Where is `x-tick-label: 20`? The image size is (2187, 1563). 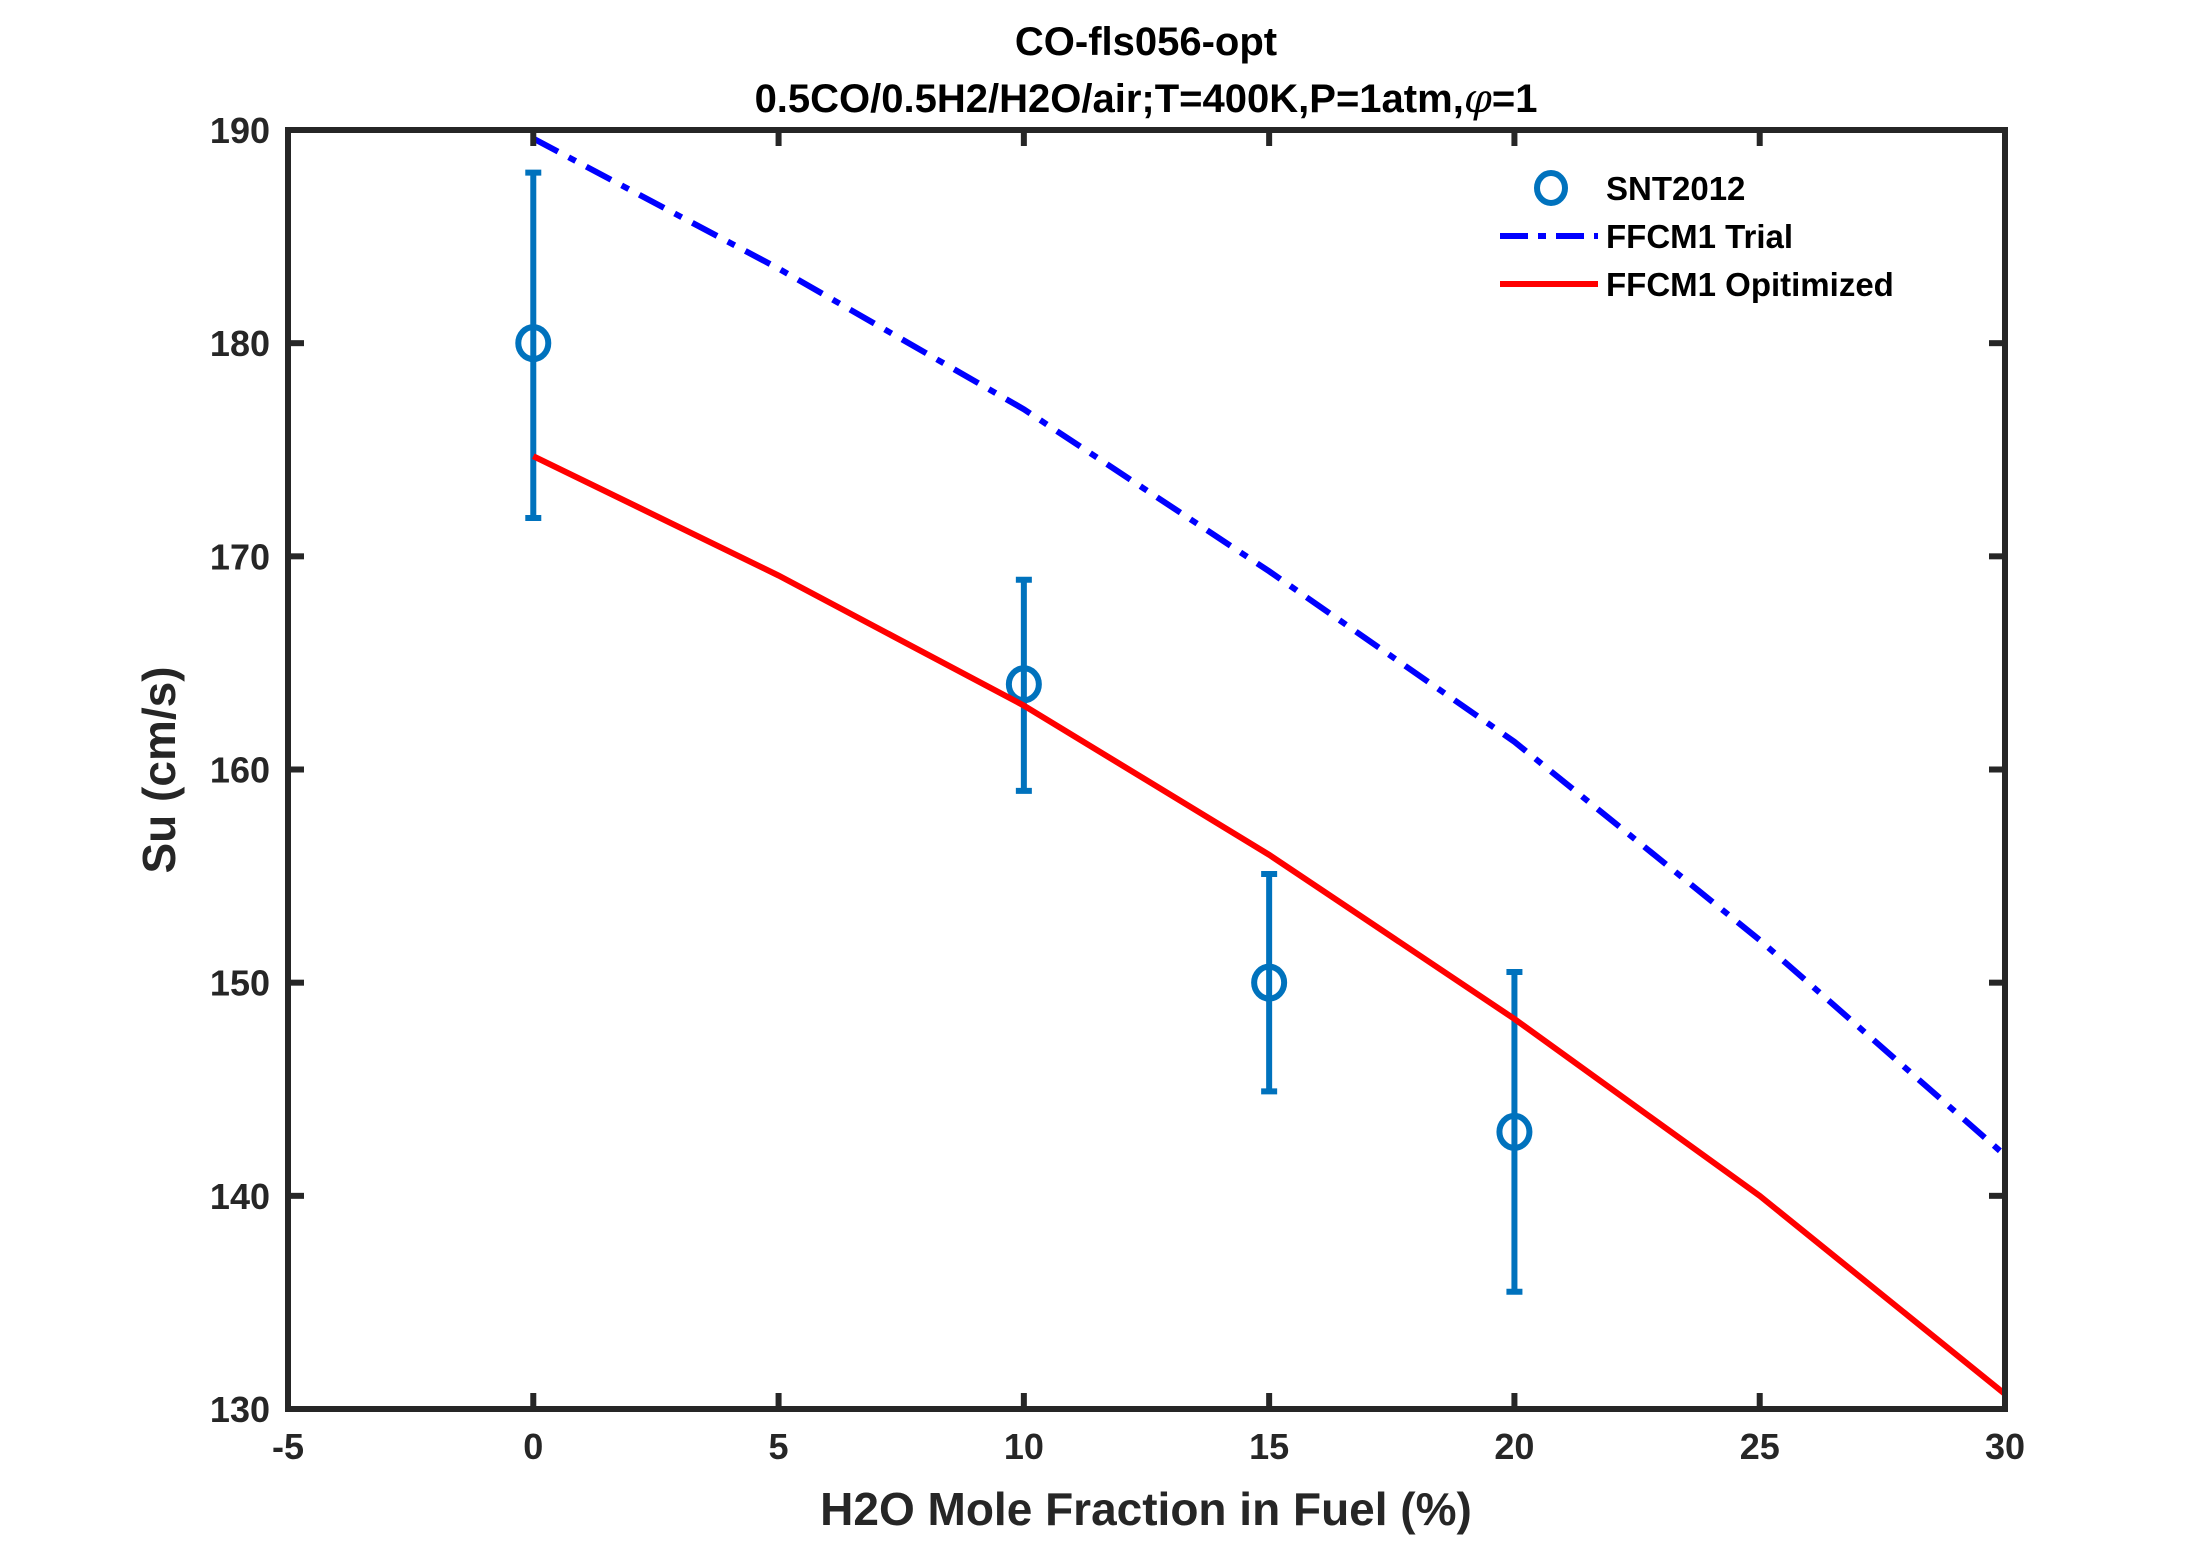 x-tick-label: 20 is located at coordinates (1514, 1446).